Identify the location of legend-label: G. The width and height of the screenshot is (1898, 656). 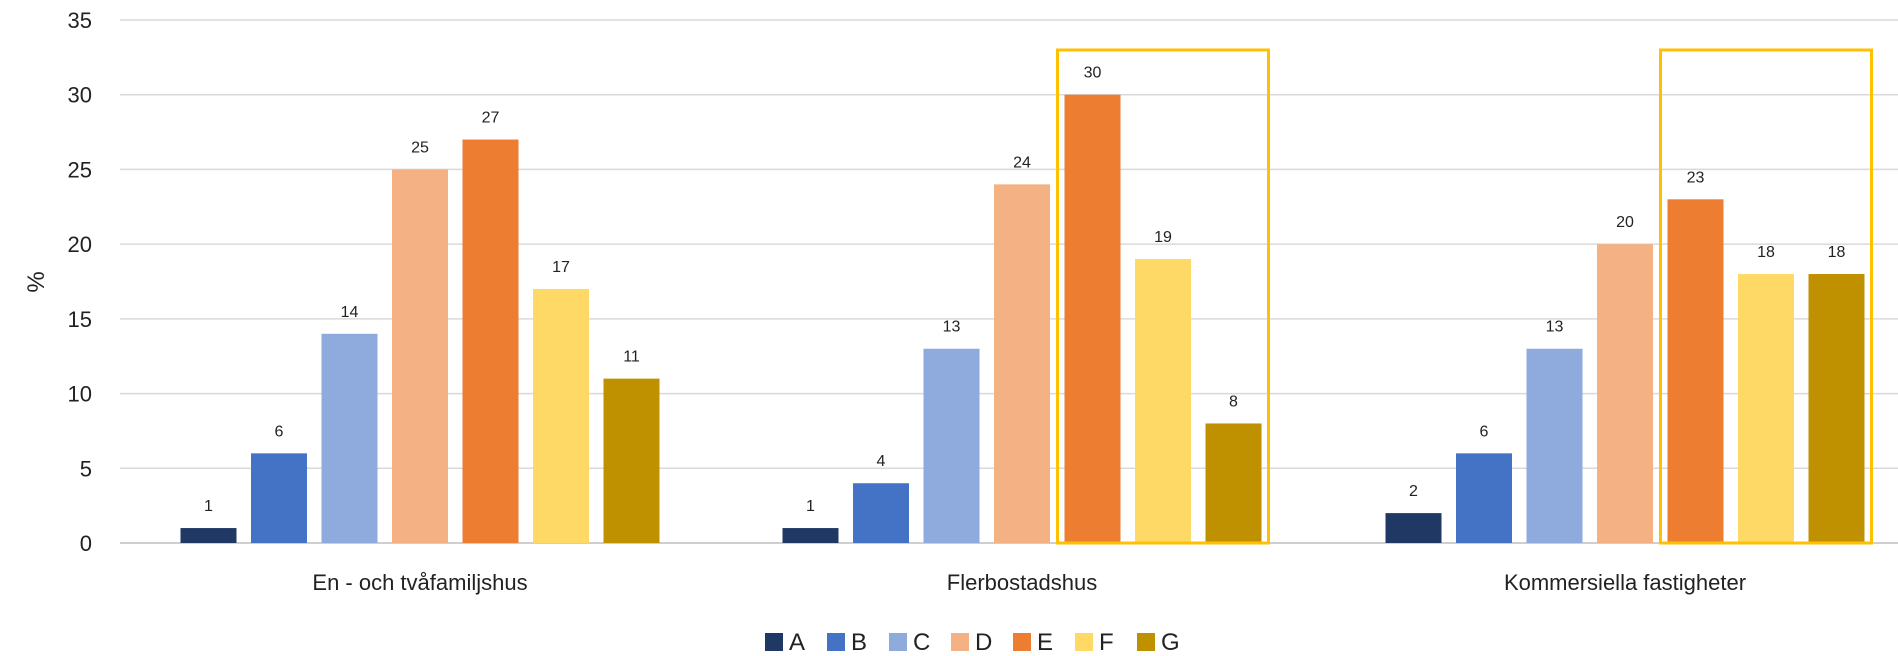
(1170, 642).